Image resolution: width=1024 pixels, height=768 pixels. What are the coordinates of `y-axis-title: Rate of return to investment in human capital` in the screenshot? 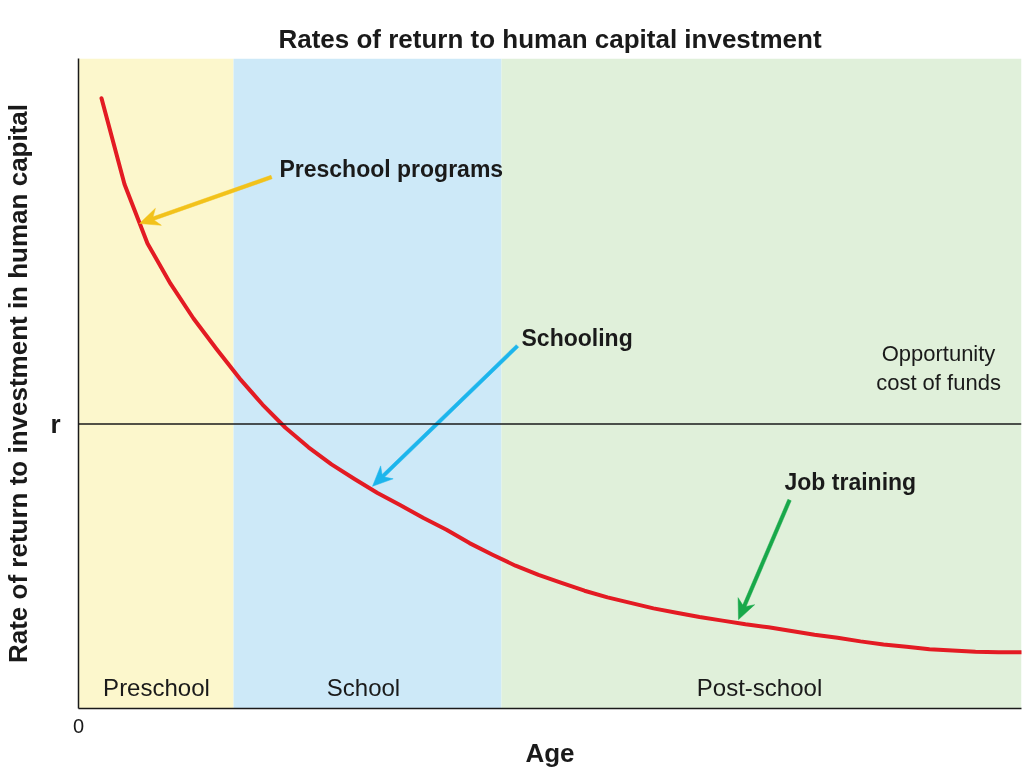 It's located at (18, 383).